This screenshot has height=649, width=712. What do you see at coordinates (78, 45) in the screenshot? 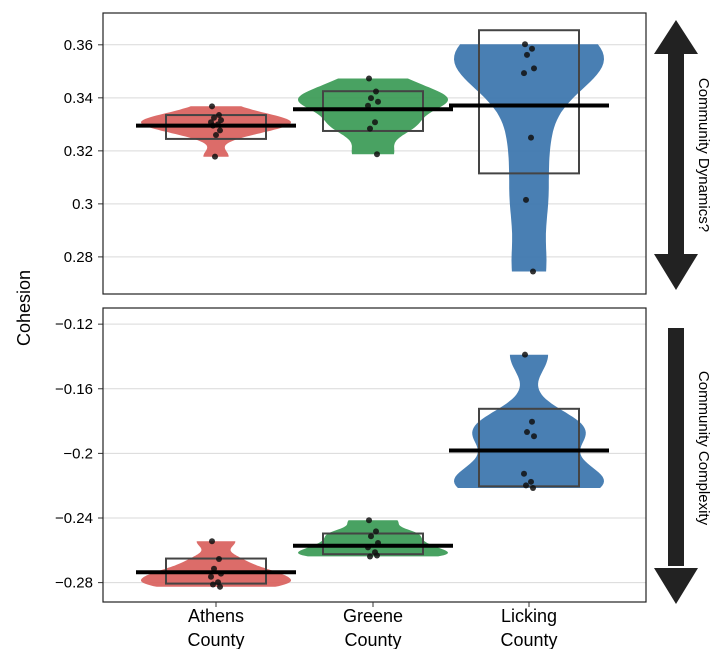
I see `y-tick-label: 0.36` at bounding box center [78, 45].